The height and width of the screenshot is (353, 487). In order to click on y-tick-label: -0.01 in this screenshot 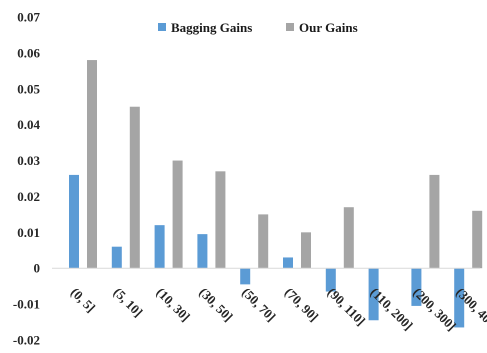, I will do `click(26, 304)`.